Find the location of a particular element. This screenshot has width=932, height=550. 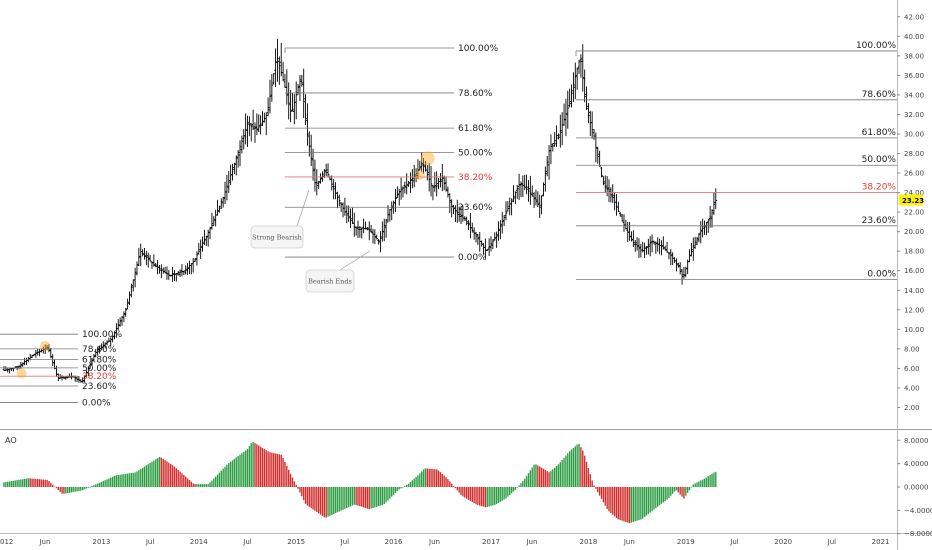

ao-tick-label: 0.0000 is located at coordinates (916, 488).